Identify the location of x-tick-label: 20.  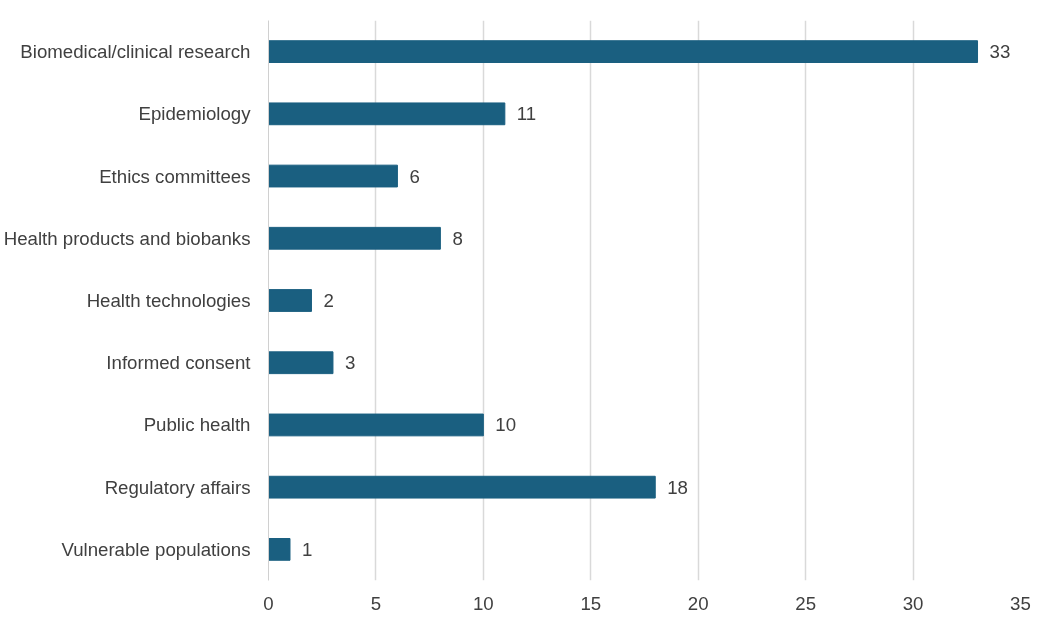
(698, 603).